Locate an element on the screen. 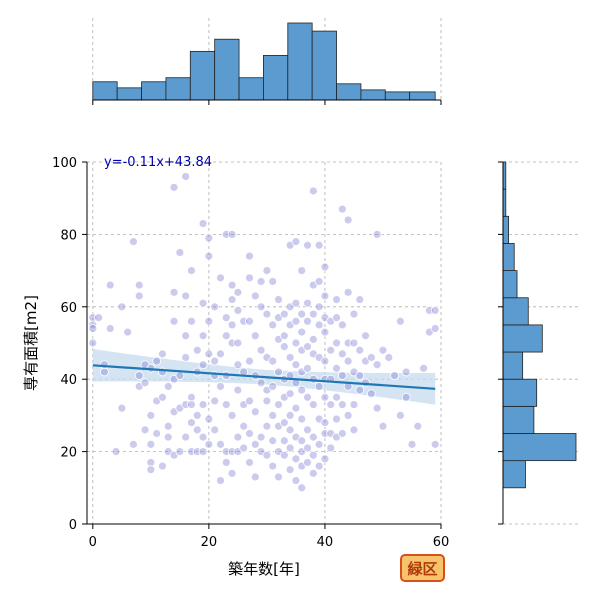  x-axis-title: 築年数[年] is located at coordinates (264, 569).